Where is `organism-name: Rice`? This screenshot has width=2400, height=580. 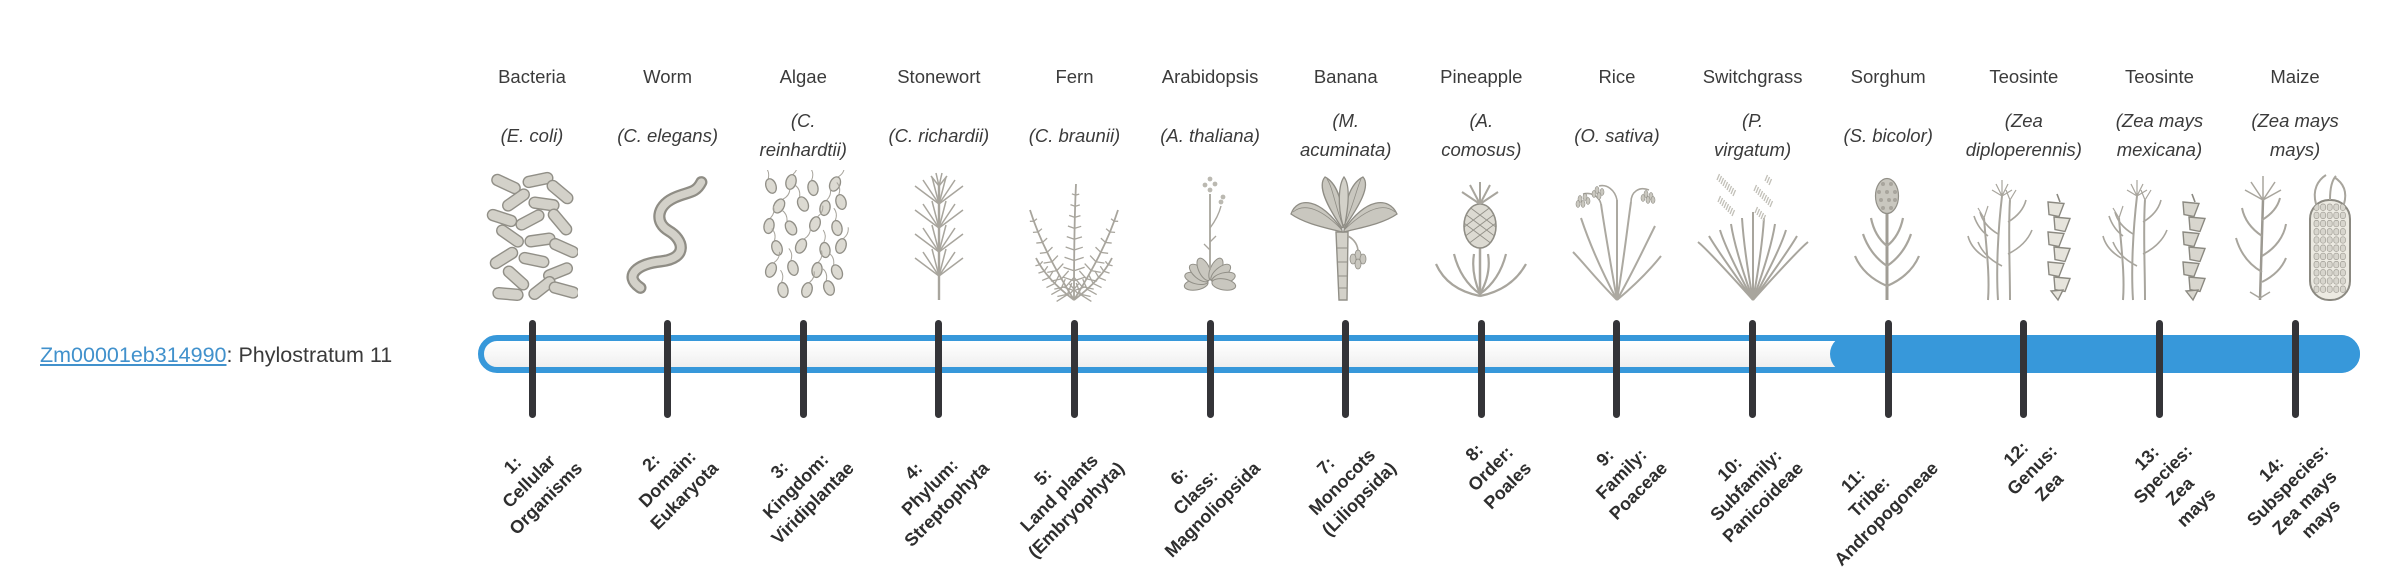
organism-name: Rice is located at coordinates (1617, 76).